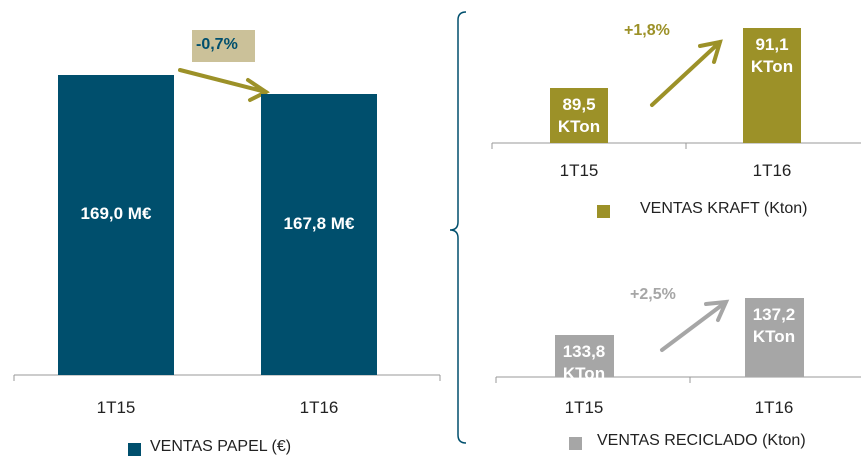 The image size is (861, 463). What do you see at coordinates (584, 363) in the screenshot?
I see `data-label: 133,8 KTon` at bounding box center [584, 363].